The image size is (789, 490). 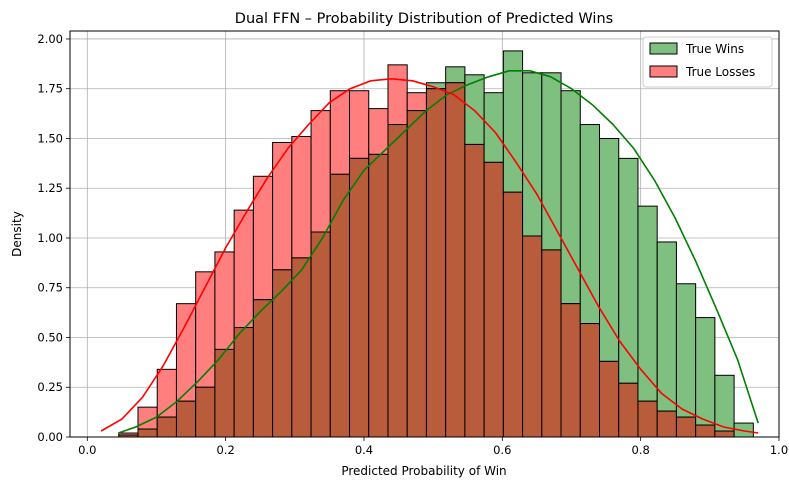 What do you see at coordinates (707, 62) in the screenshot?
I see `legend: True Wins True Losses` at bounding box center [707, 62].